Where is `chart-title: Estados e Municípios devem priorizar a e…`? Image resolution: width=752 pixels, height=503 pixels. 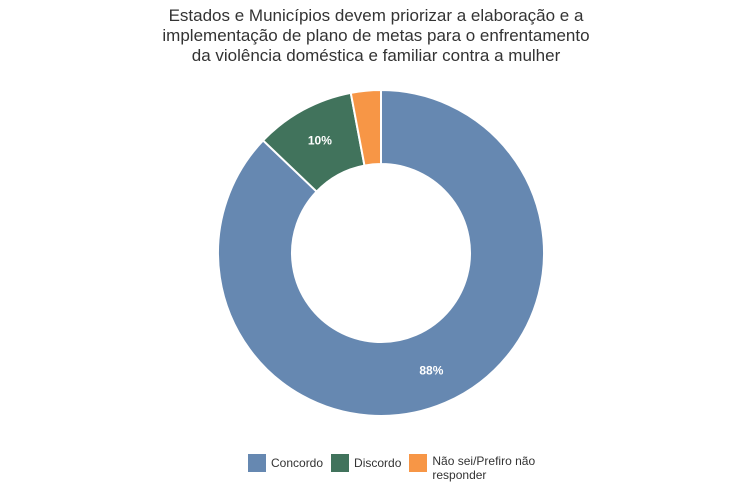 chart-title: Estados e Municípios devem priorizar a e… is located at coordinates (376, 36).